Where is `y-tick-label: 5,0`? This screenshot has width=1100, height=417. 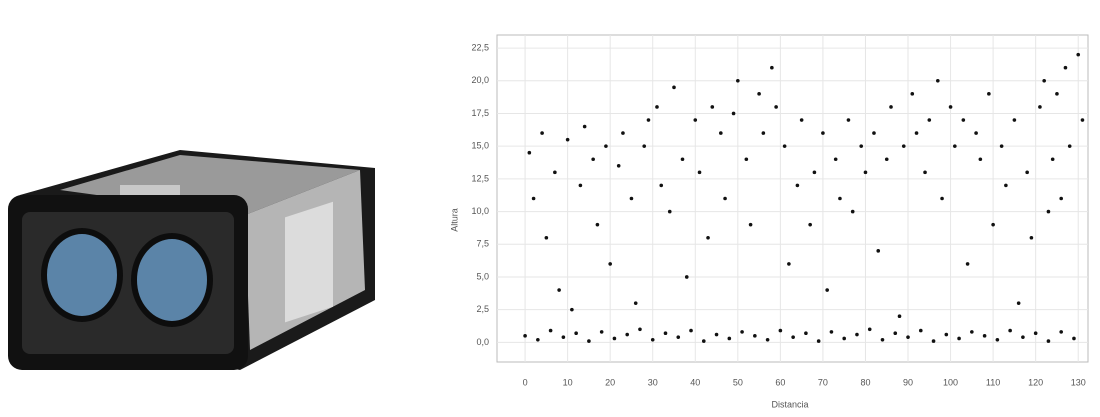 y-tick-label: 5,0 is located at coordinates (482, 276).